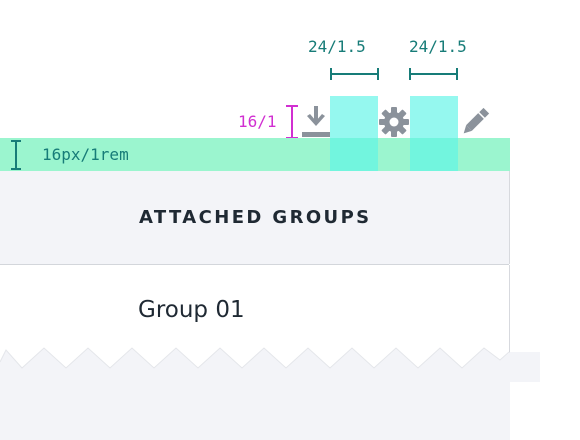  I want to click on icon-width-bracket-left, so click(355, 74).